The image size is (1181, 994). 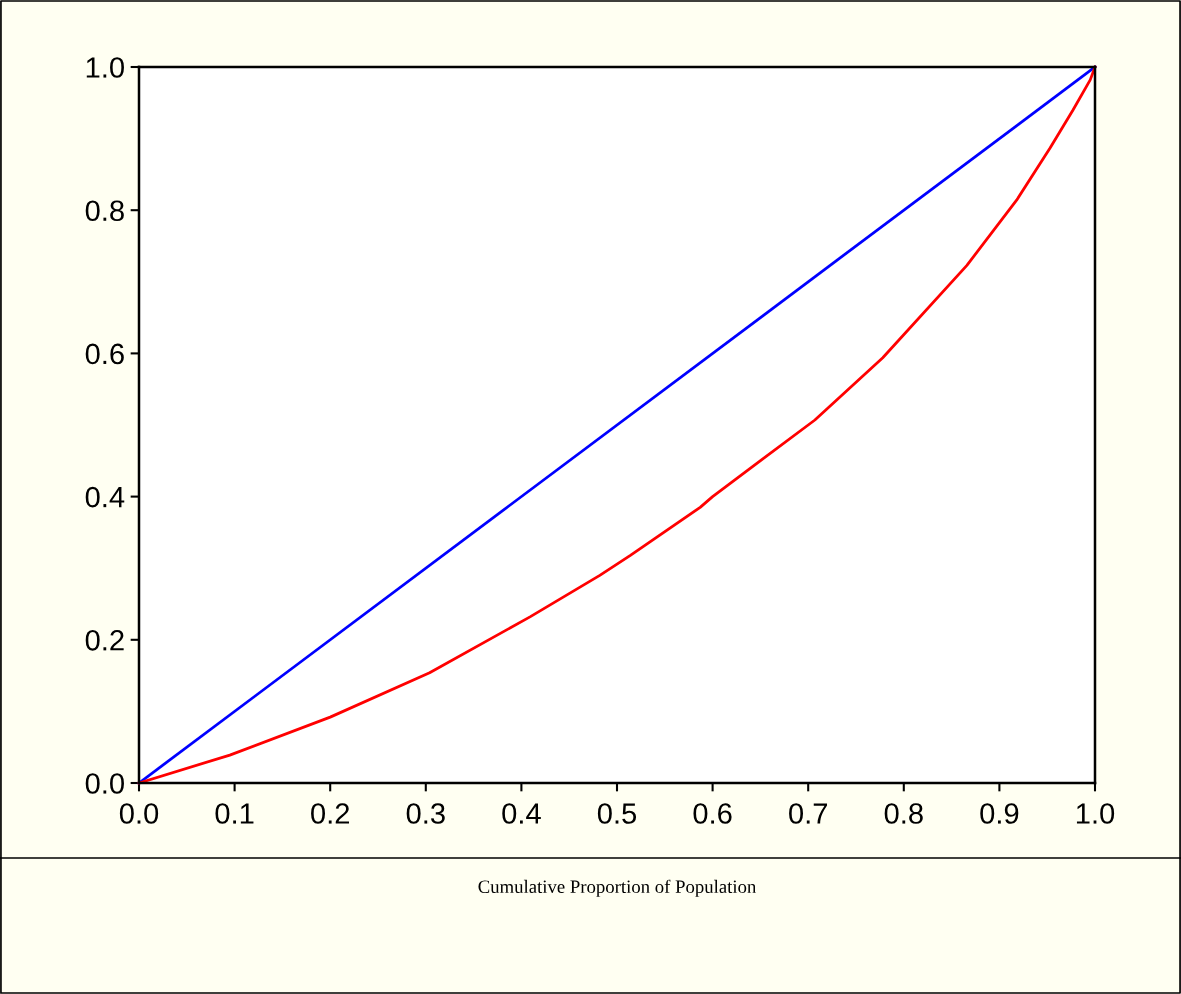 I want to click on x-tick-label: 0.0, so click(x=139, y=813).